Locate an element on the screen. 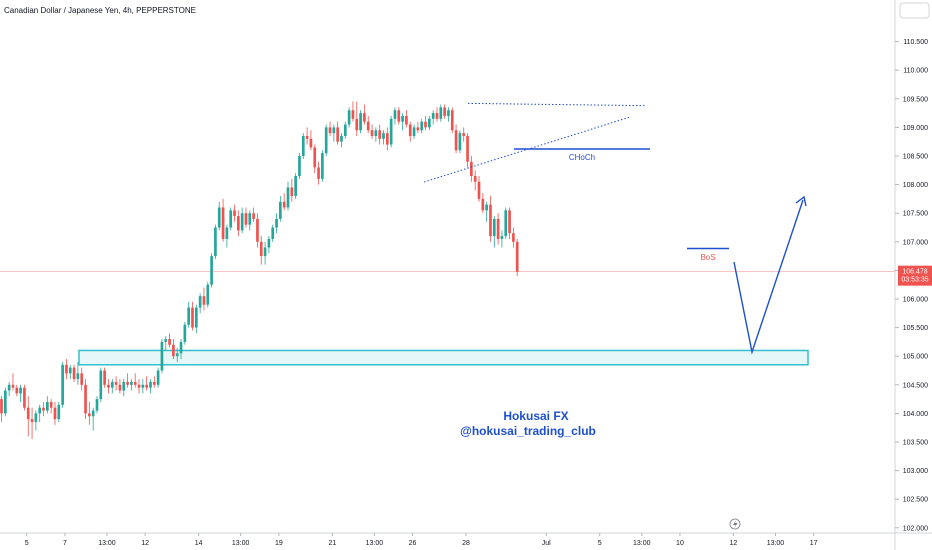  ascending-trendline is located at coordinates (527, 149).